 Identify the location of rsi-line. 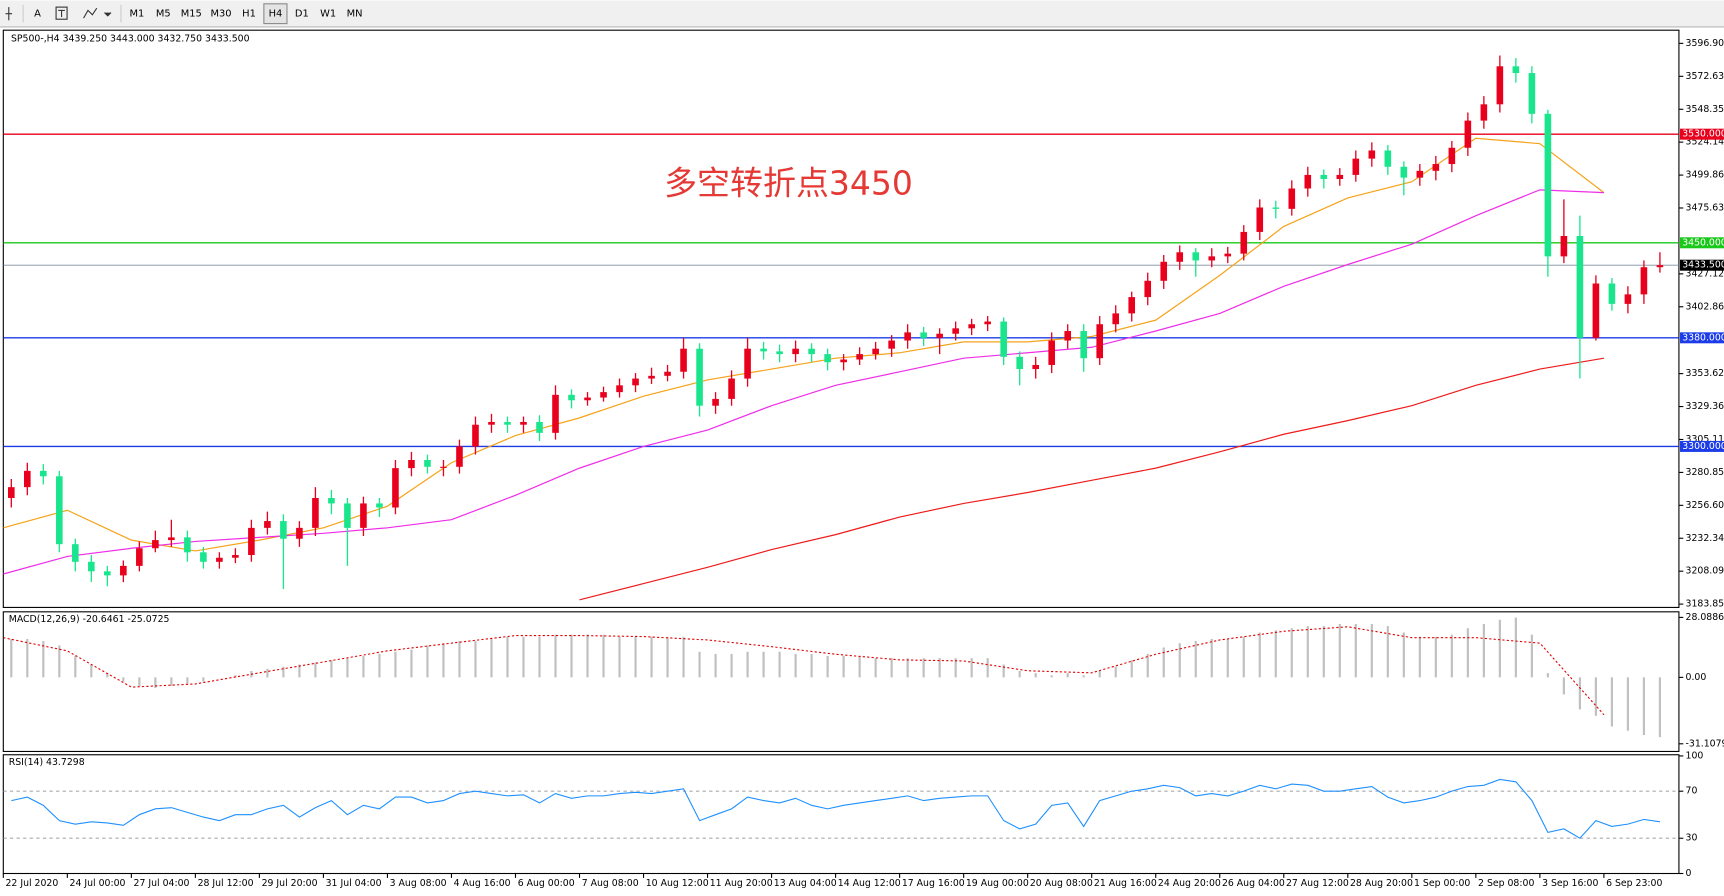
(835, 808).